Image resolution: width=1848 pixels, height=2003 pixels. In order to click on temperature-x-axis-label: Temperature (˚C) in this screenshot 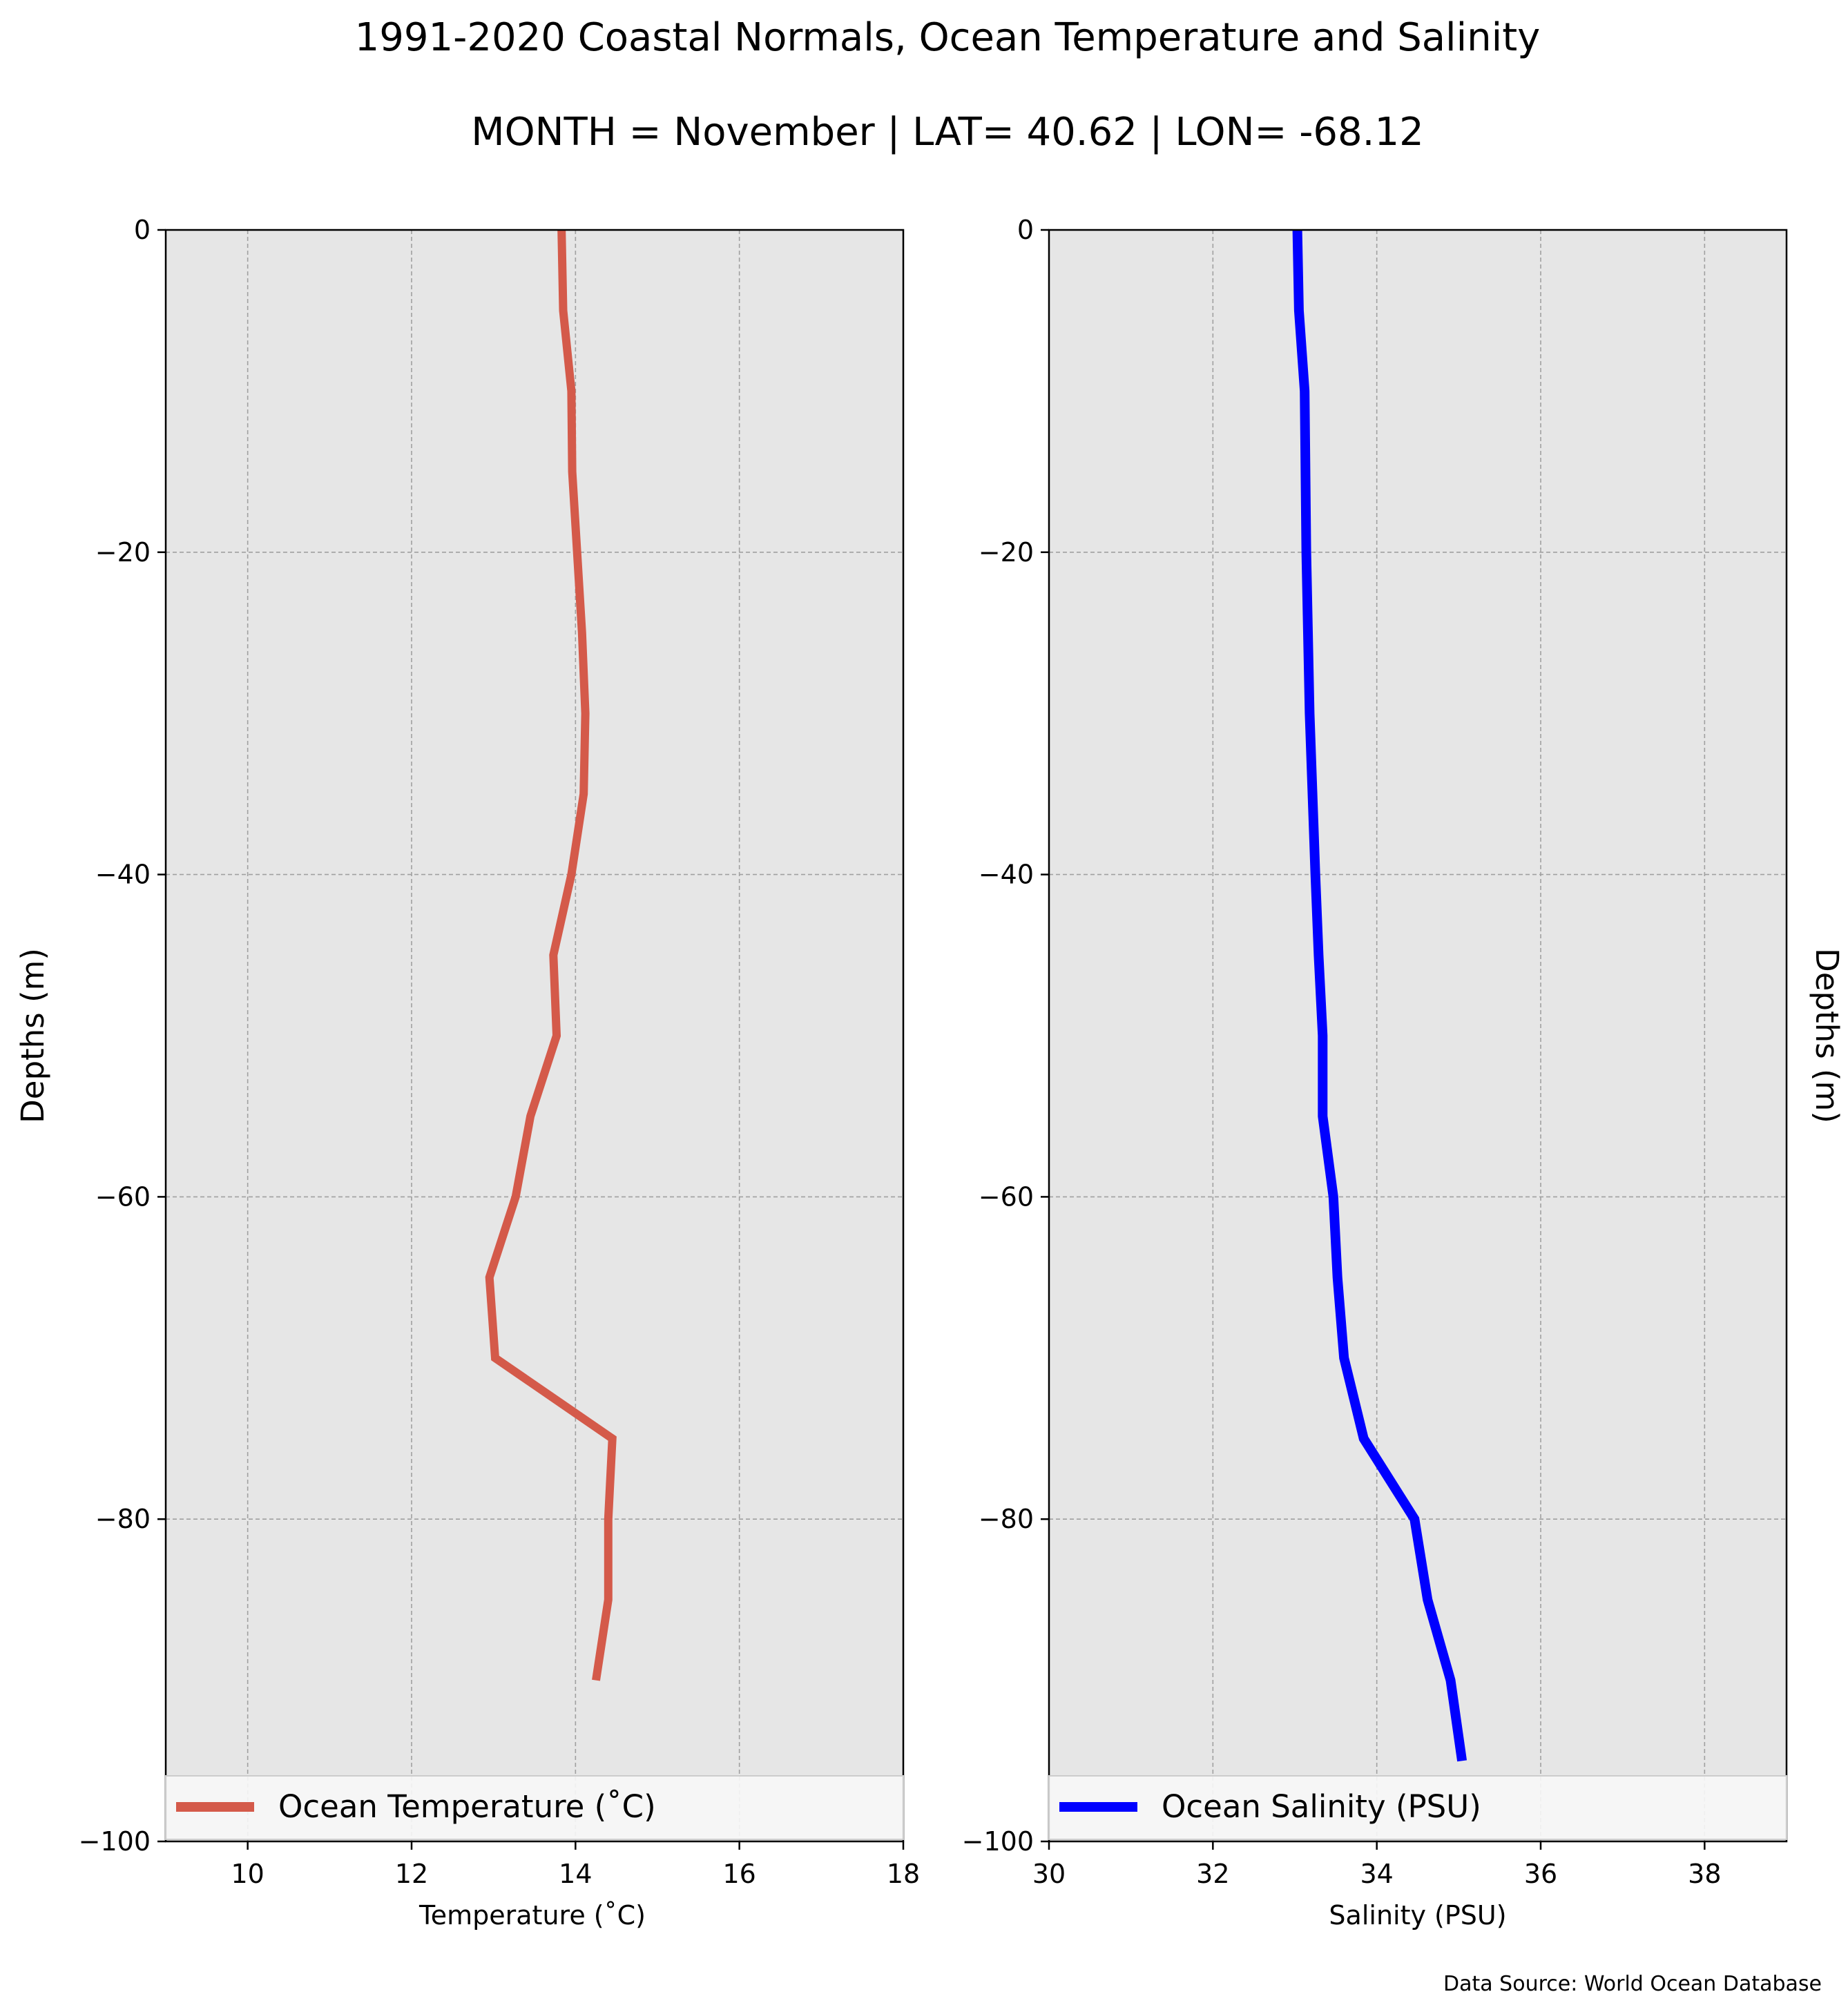, I will do `click(532, 1916)`.